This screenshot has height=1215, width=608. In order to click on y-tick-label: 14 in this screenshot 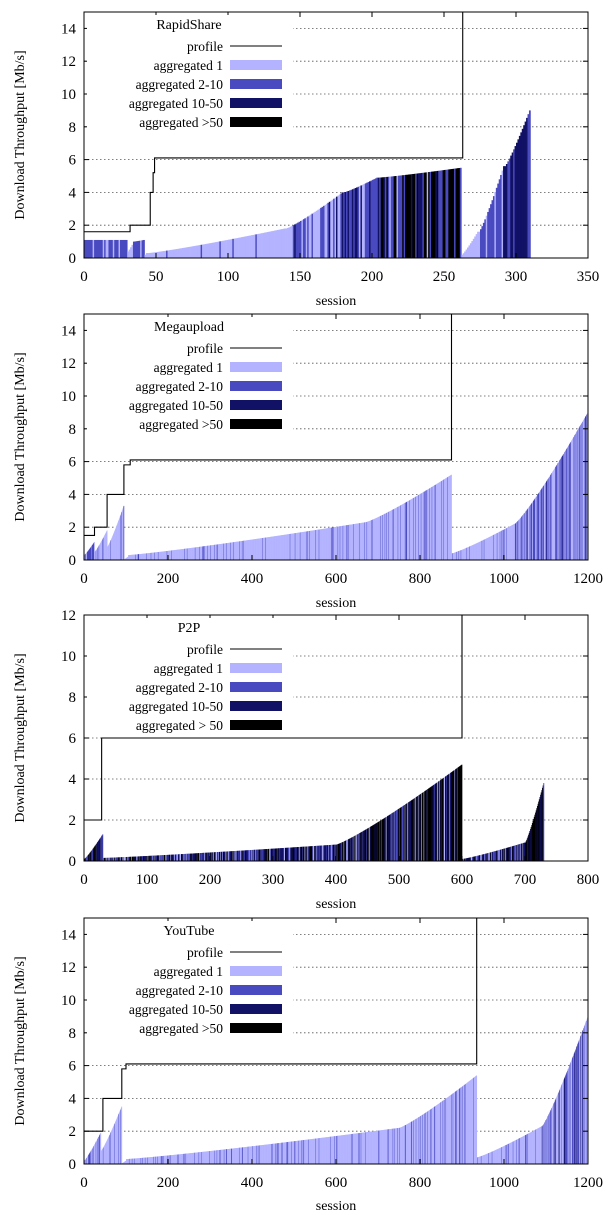, I will do `click(69, 29)`.